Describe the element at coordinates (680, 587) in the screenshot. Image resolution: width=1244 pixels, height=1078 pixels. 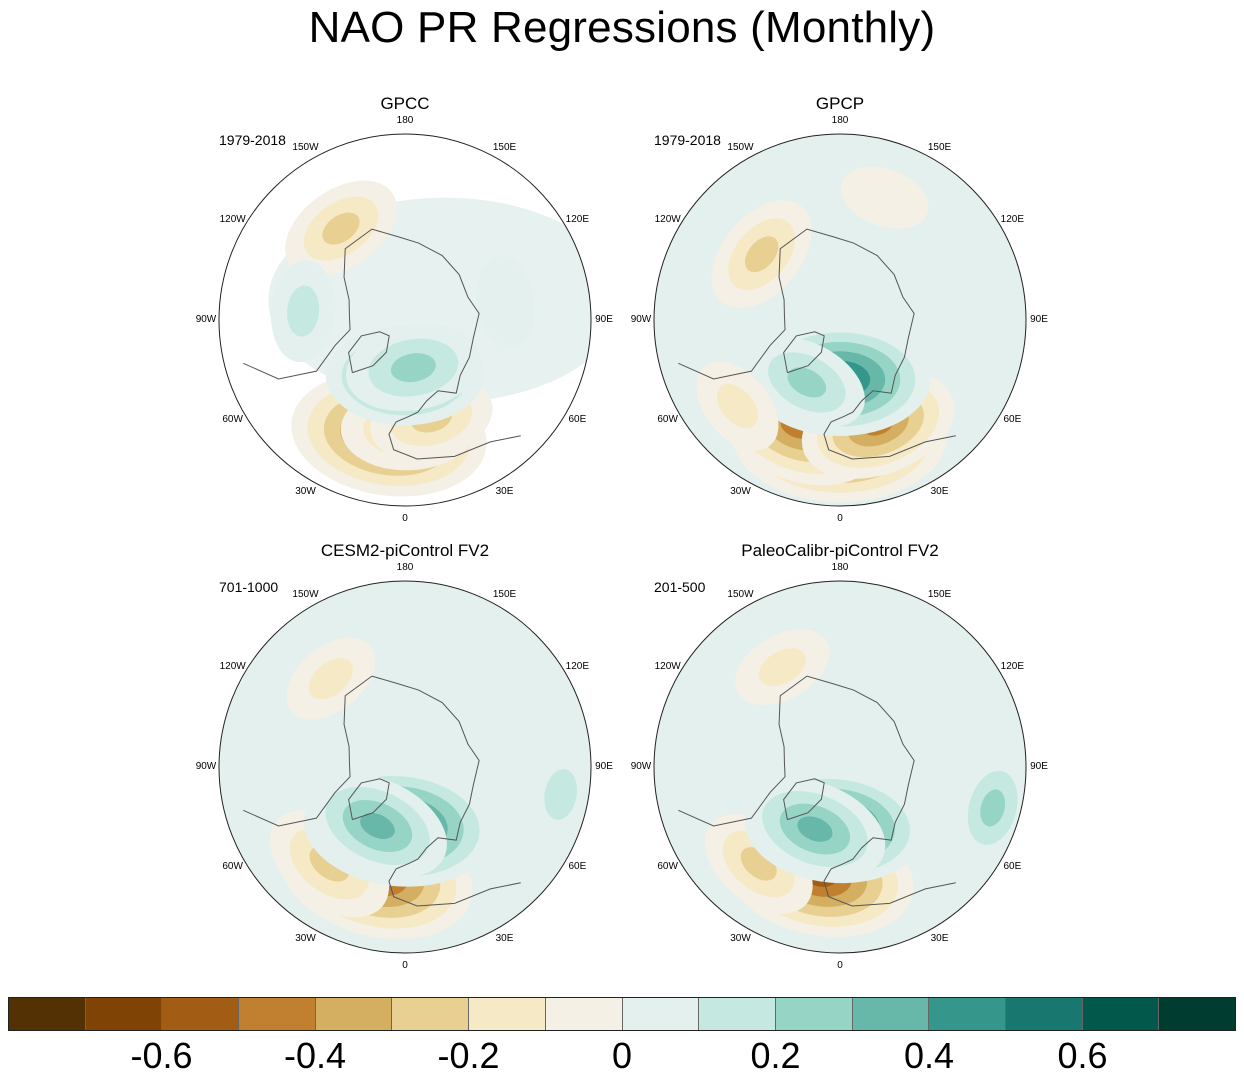
I see `panel-period-paleocalibr: 201-500` at that location.